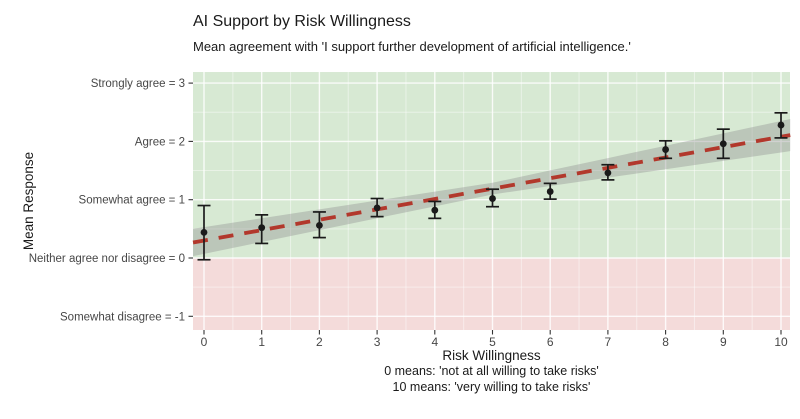 This screenshot has width=800, height=419. Describe the element at coordinates (491, 355) in the screenshot. I see `x-axis-title: Risk Willingness` at that location.